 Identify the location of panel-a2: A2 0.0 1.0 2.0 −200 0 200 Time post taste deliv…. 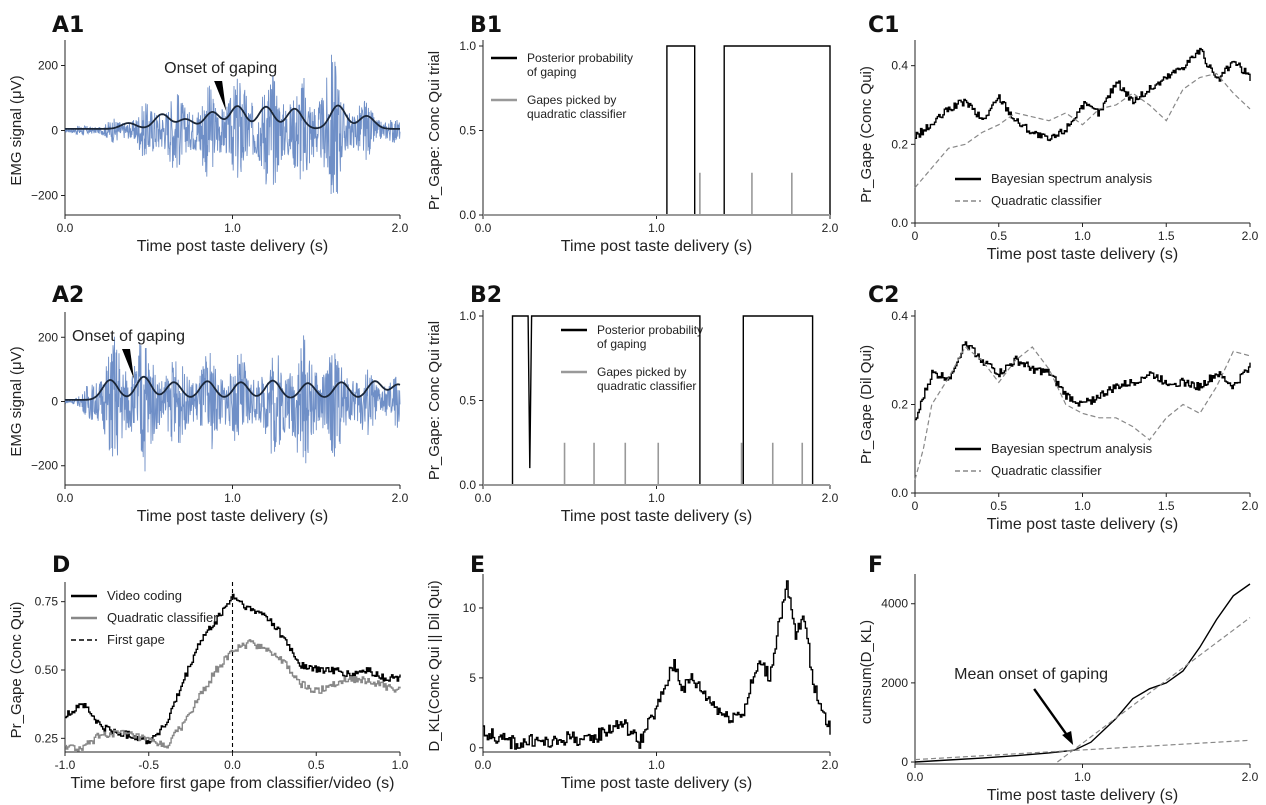
(208, 404).